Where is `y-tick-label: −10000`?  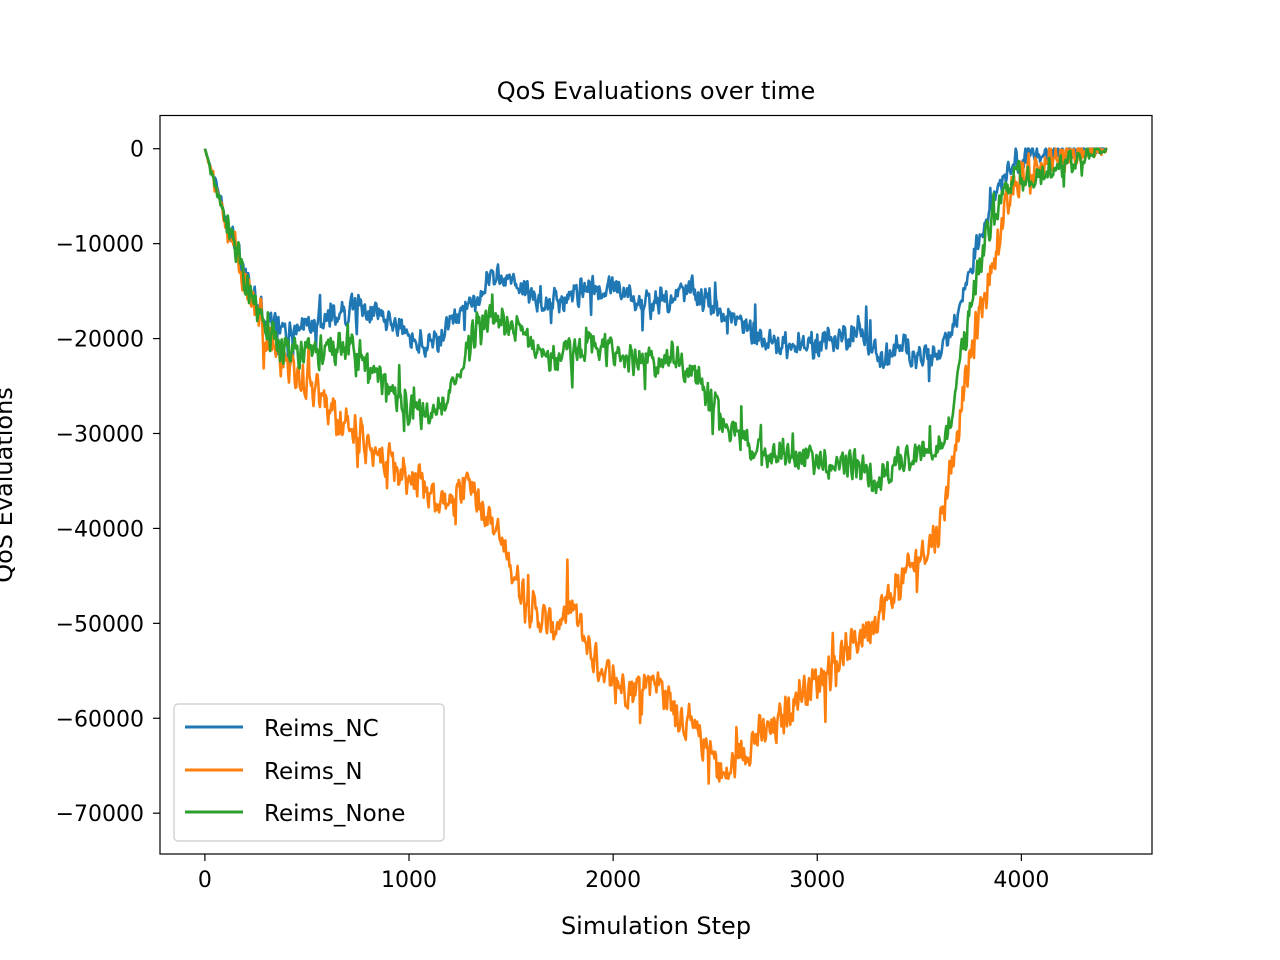
y-tick-label: −10000 is located at coordinates (100, 245).